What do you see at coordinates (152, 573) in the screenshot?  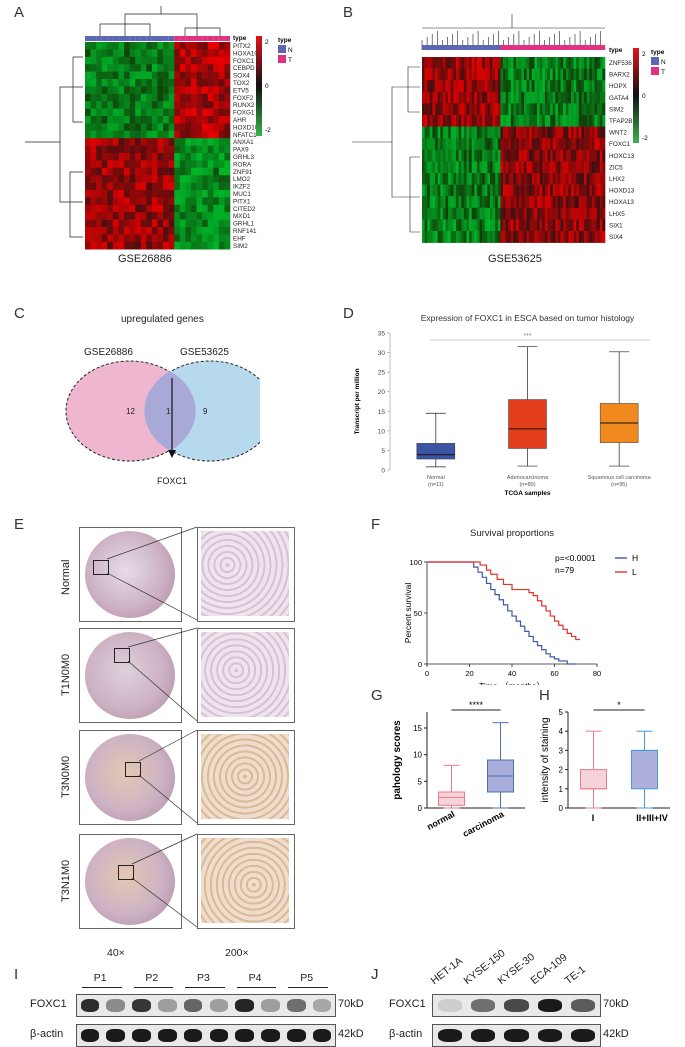 I see `zoom-connector` at bounding box center [152, 573].